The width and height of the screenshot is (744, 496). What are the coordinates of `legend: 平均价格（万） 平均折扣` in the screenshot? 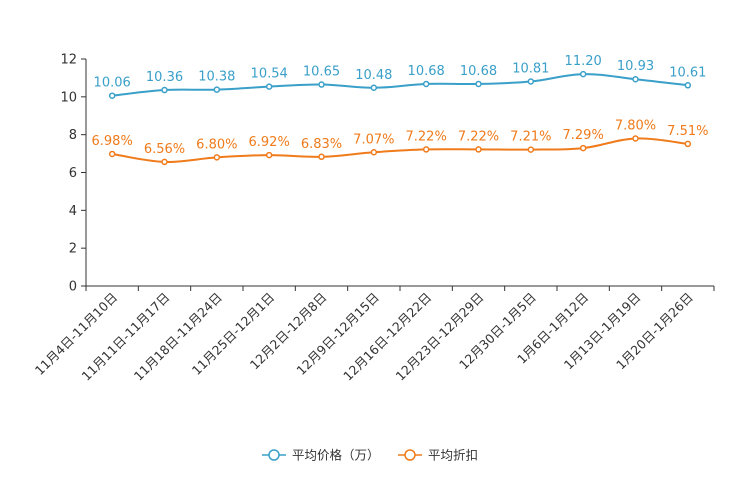 It's located at (370, 455).